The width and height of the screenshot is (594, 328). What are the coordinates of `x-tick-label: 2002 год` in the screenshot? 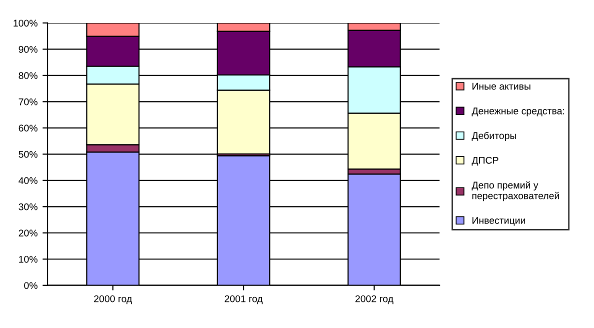 It's located at (374, 299).